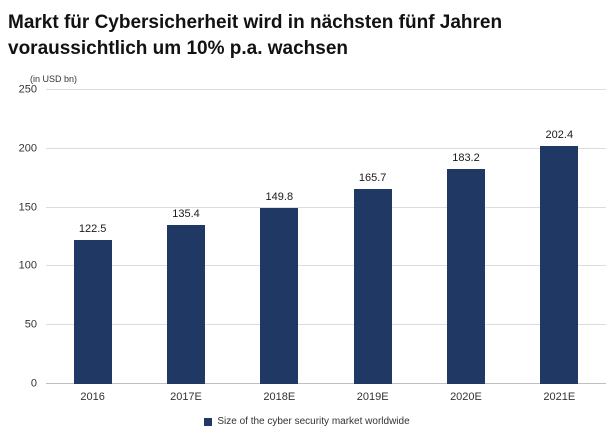 The width and height of the screenshot is (614, 438). I want to click on y-tick-label: 0, so click(33, 383).